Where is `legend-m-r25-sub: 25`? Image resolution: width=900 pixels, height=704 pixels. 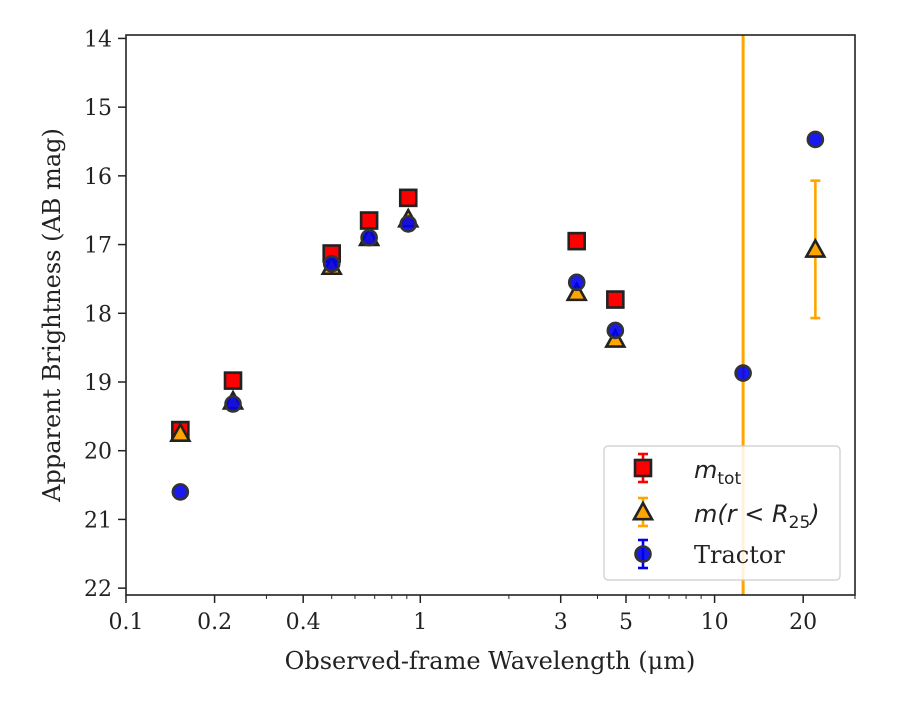
legend-m-r25-sub: 25 is located at coordinates (800, 523).